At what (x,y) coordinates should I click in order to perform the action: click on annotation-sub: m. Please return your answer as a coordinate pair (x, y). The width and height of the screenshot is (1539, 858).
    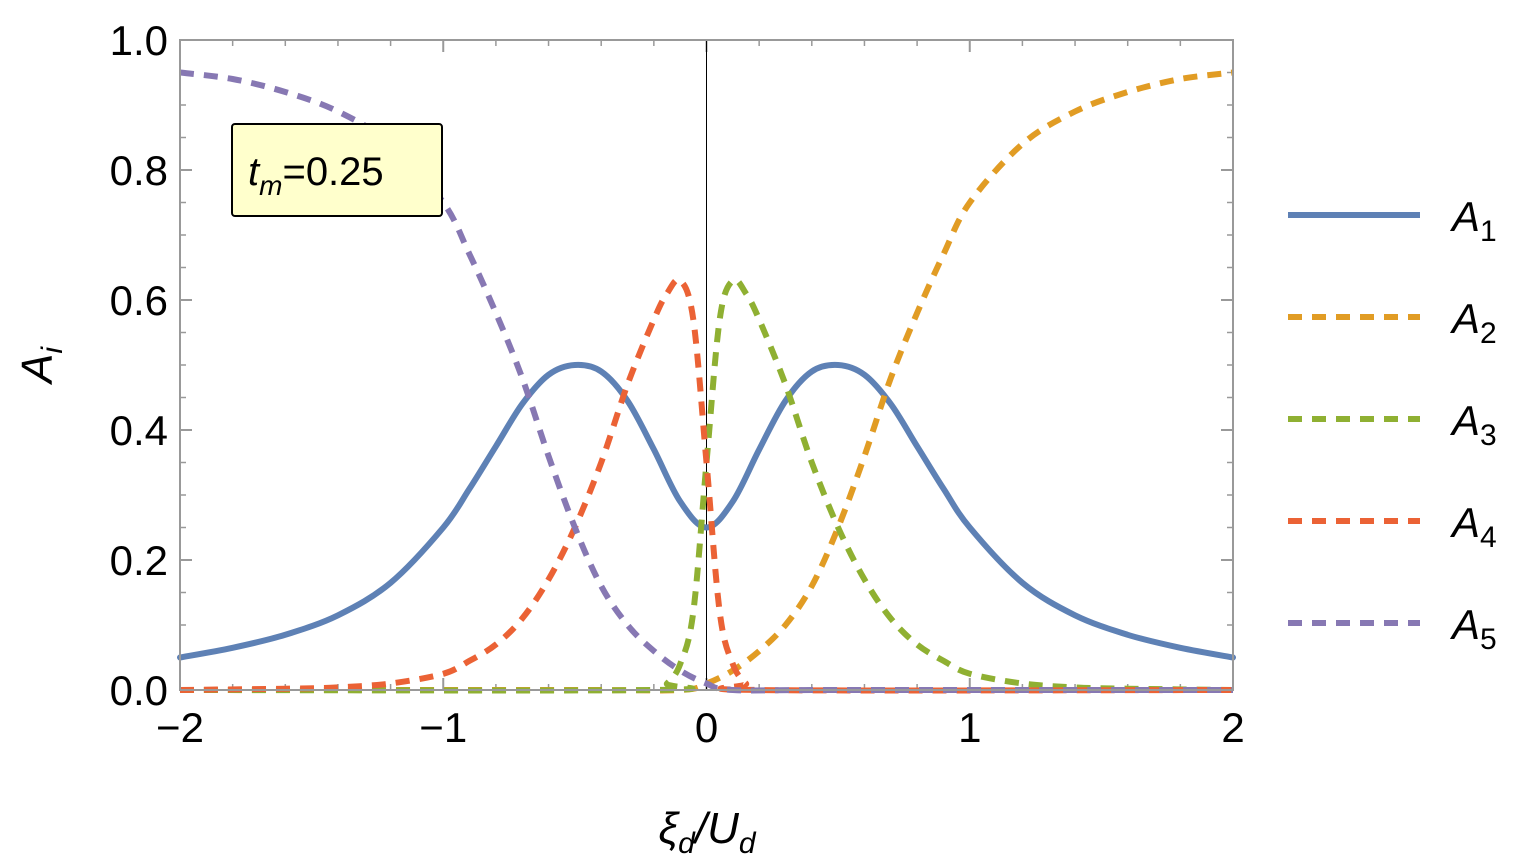
    Looking at the image, I should click on (270, 185).